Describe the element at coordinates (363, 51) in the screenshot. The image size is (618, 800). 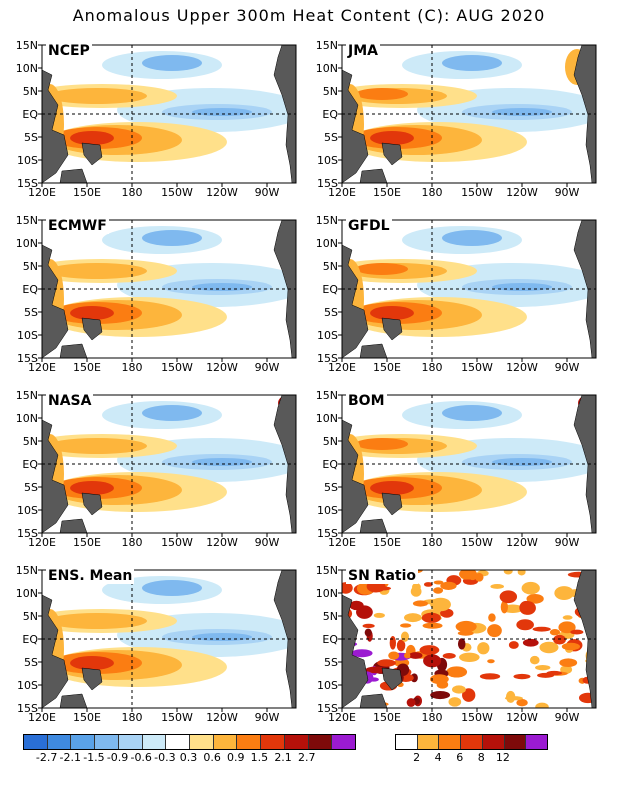
I see `panel-title: JMA` at that location.